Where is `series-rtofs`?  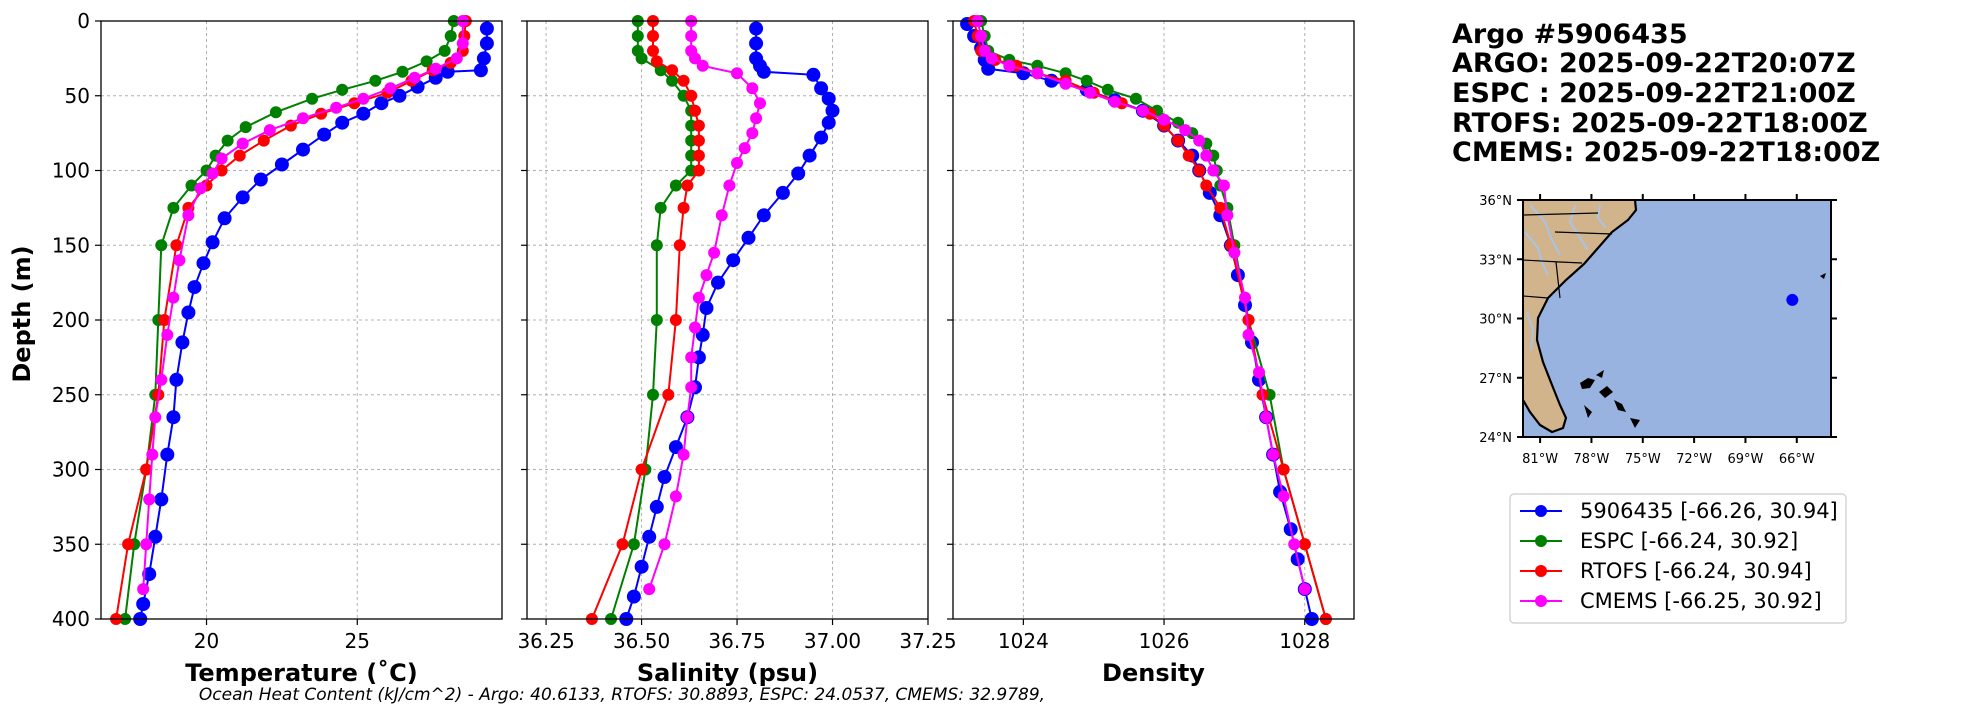 series-rtofs is located at coordinates (645, 320).